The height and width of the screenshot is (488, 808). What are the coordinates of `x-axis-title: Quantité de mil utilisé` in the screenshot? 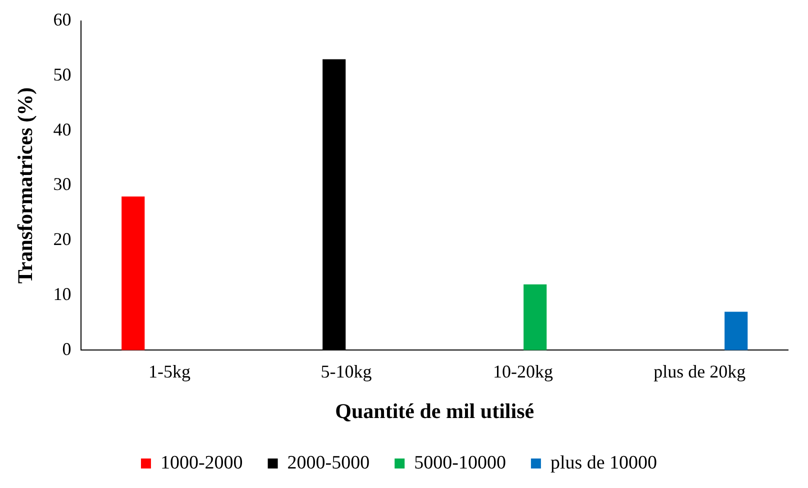 It's located at (434, 410).